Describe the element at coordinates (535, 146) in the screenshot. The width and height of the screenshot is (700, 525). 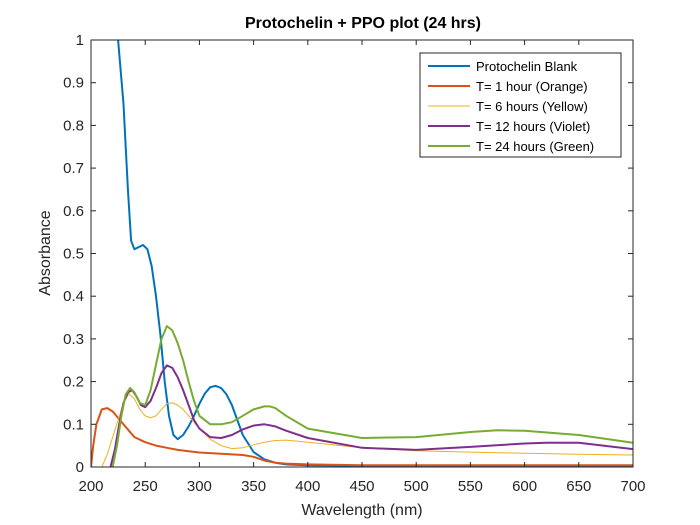
I see `legend-entry-5: T= 24 hours (Green)` at that location.